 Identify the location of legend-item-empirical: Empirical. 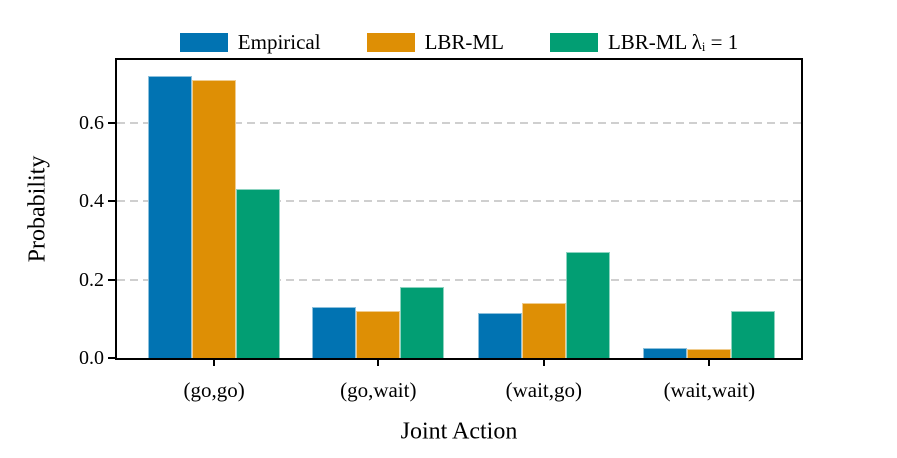
(250, 41).